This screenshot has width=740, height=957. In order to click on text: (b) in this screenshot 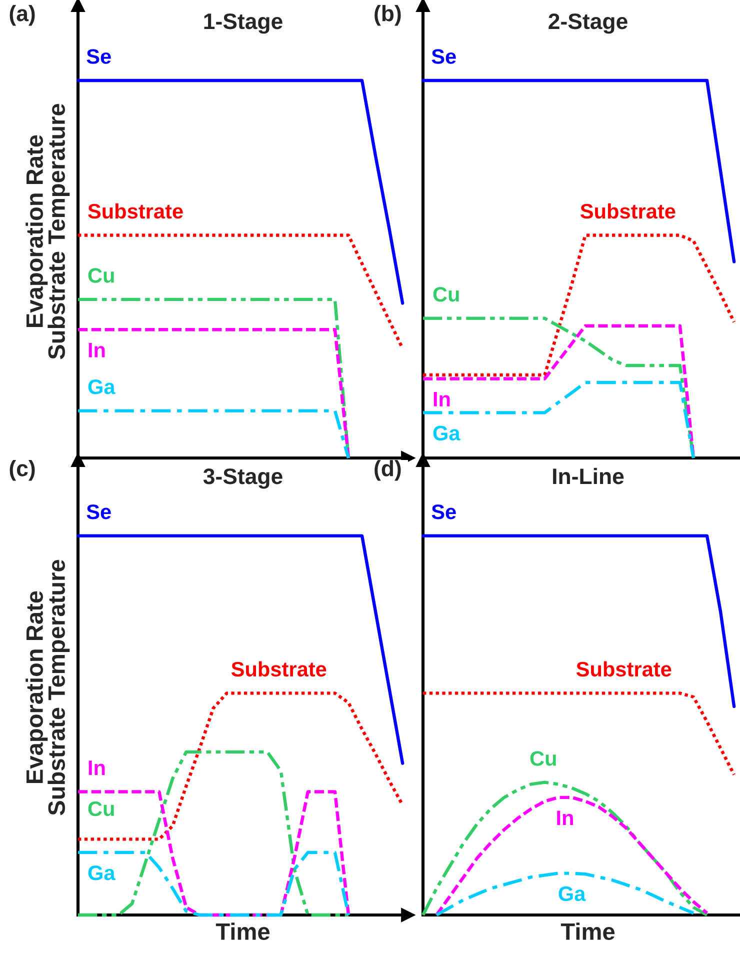, I will do `click(387, 15)`.